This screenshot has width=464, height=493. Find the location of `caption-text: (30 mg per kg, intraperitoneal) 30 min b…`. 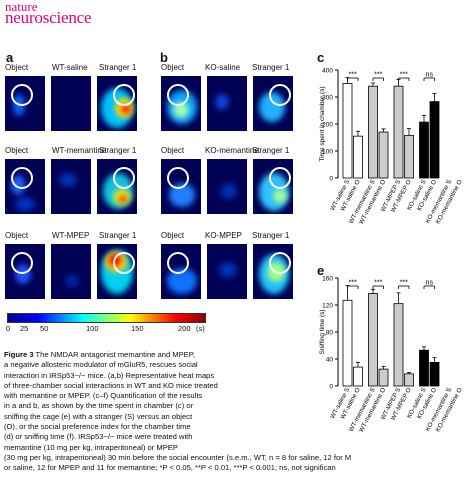

caption-text: (30 mg per kg, intraperitoneal) 30 min b… is located at coordinates (178, 457).